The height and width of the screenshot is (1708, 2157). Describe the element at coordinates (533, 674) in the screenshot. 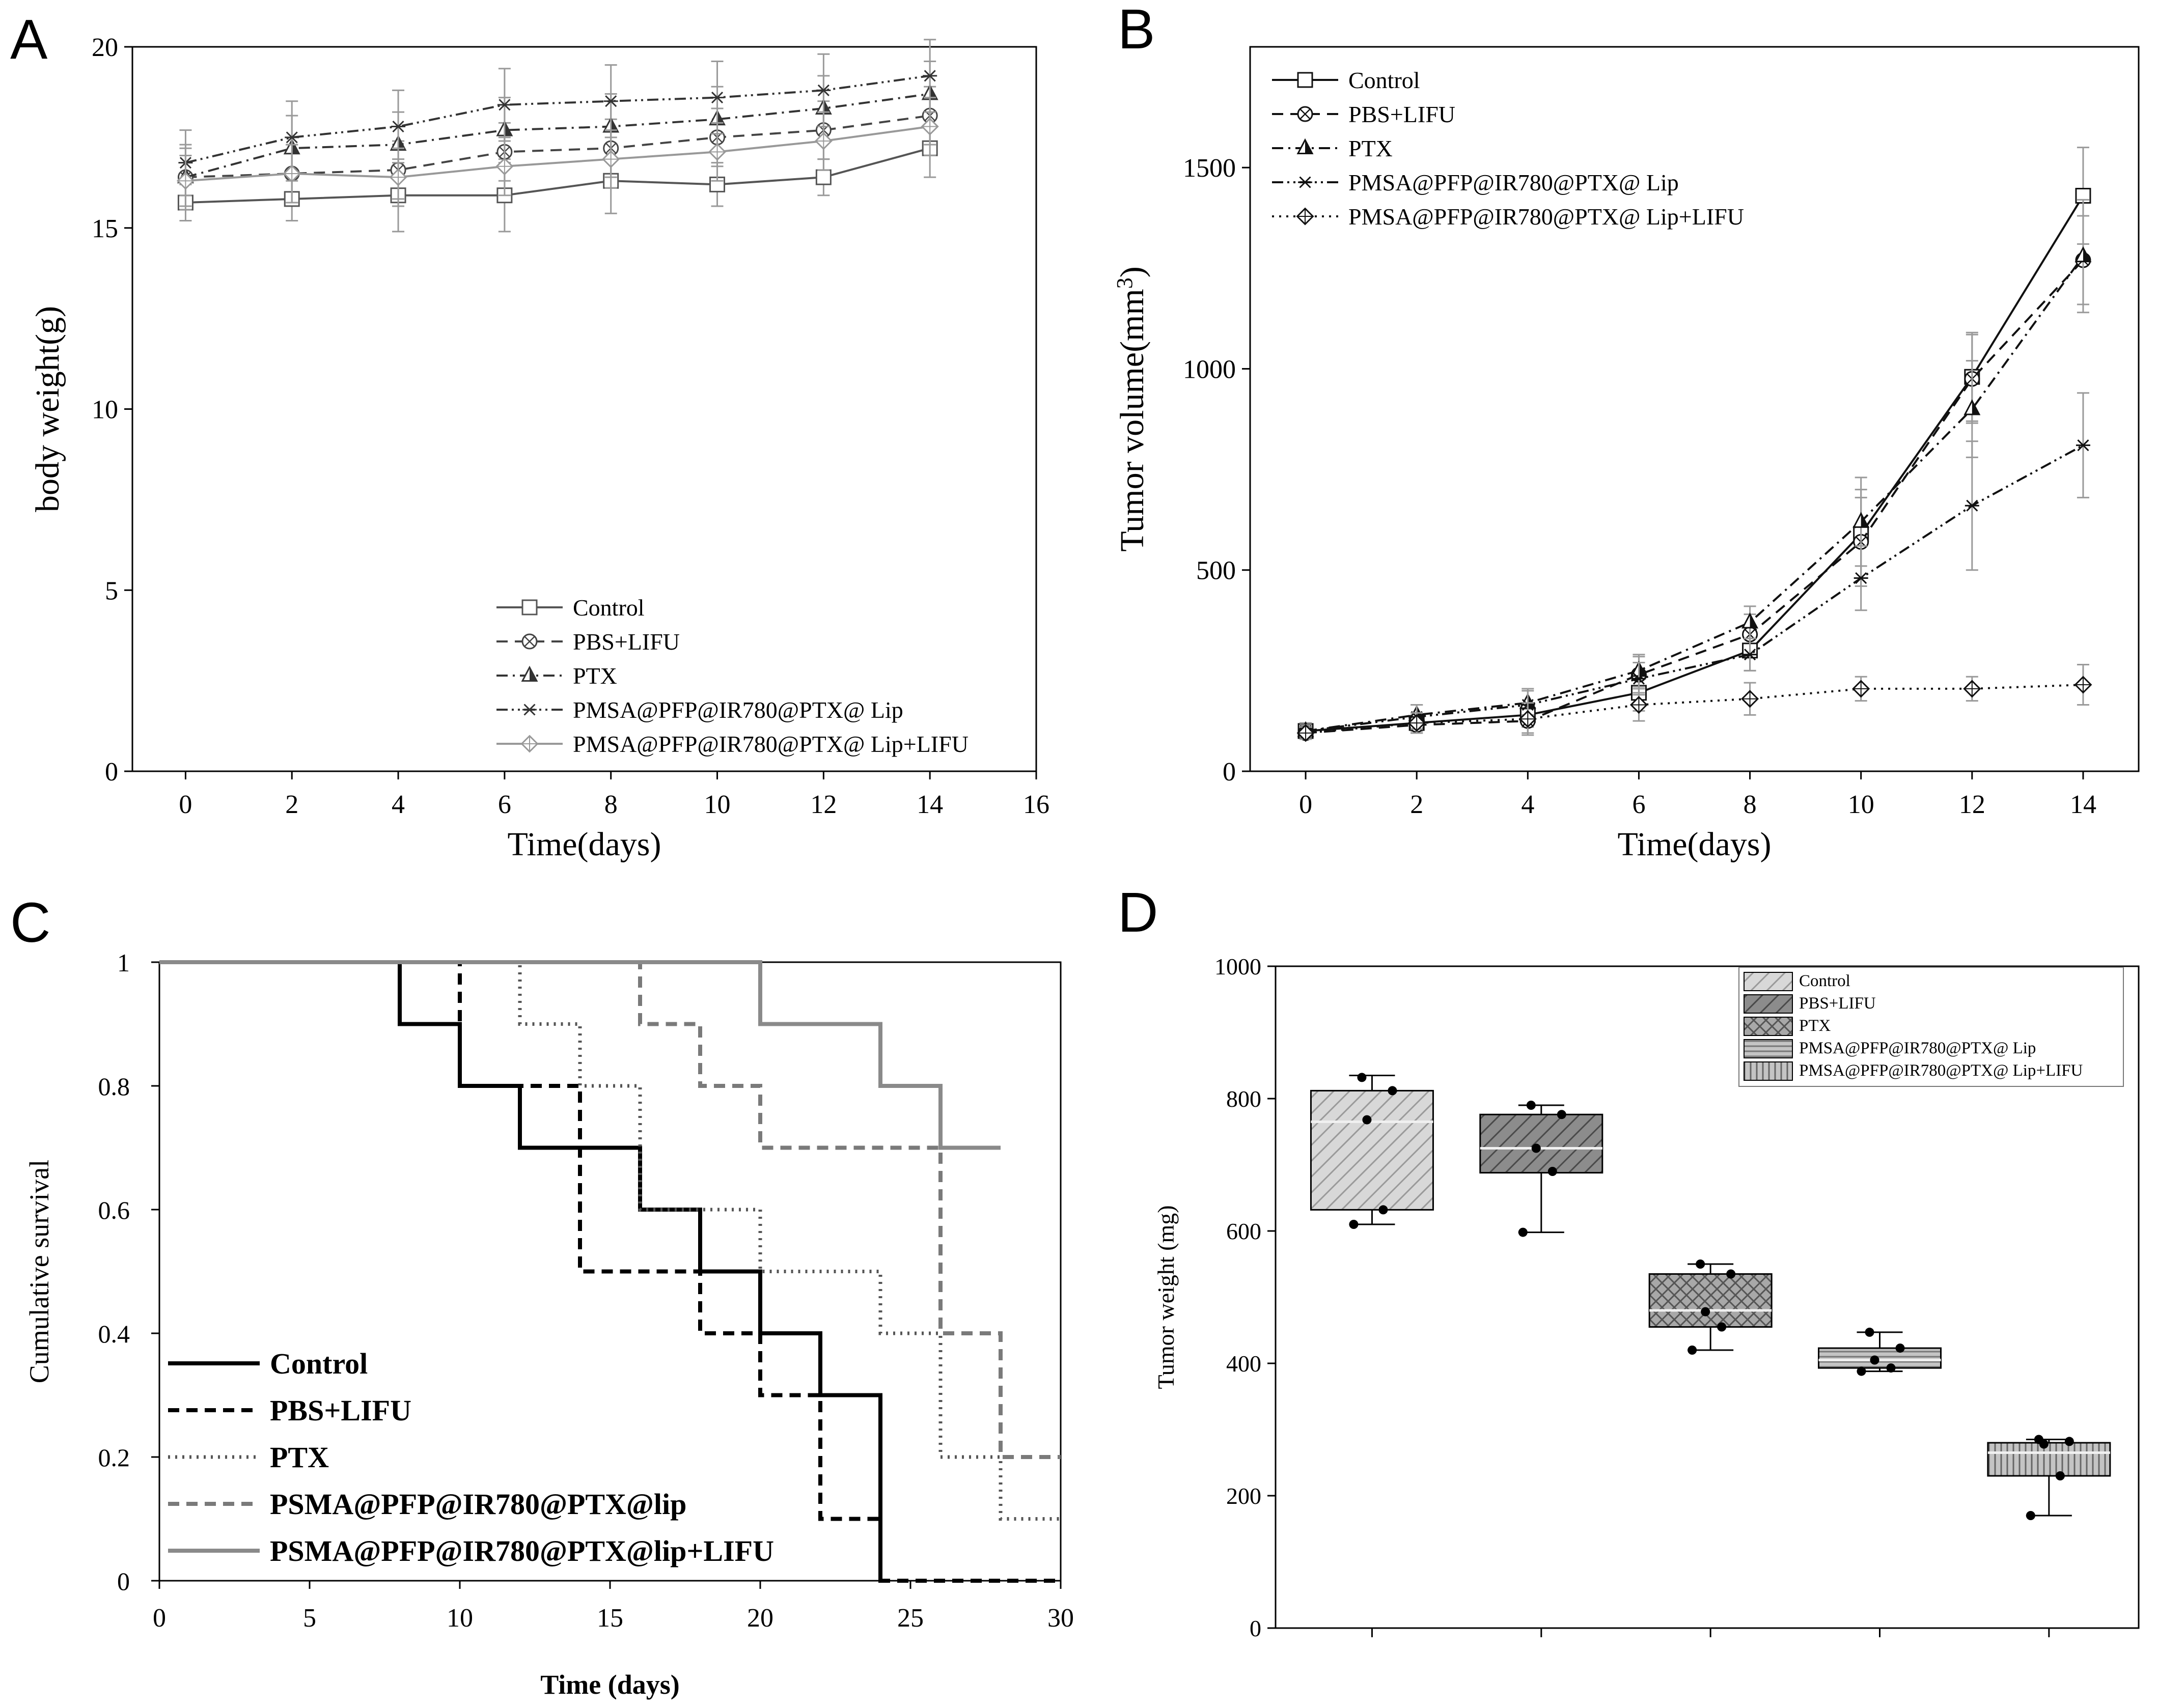

I see `panel-a-legend-marker-fill` at that location.